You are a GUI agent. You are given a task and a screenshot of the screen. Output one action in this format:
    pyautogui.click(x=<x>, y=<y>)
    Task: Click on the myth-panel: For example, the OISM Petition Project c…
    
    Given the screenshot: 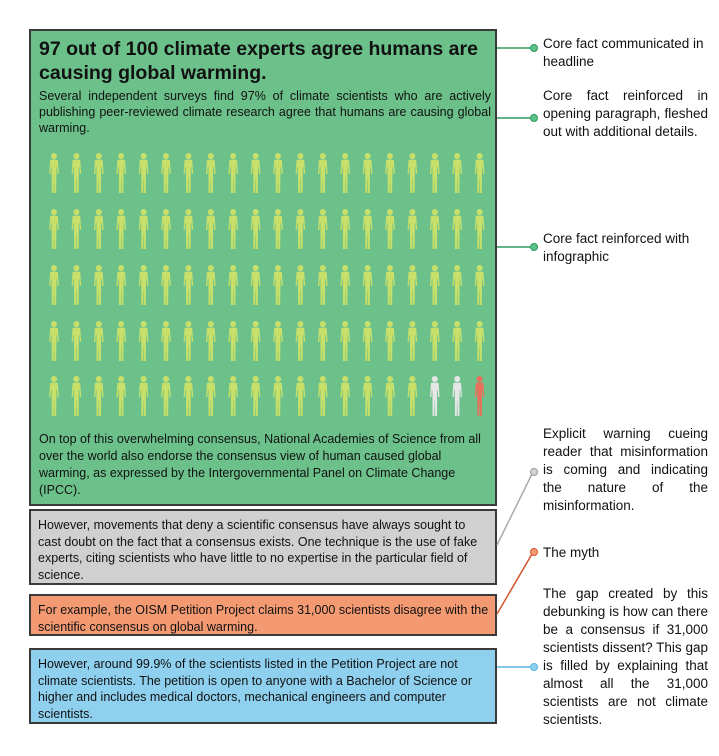 What is the action you would take?
    pyautogui.click(x=263, y=615)
    